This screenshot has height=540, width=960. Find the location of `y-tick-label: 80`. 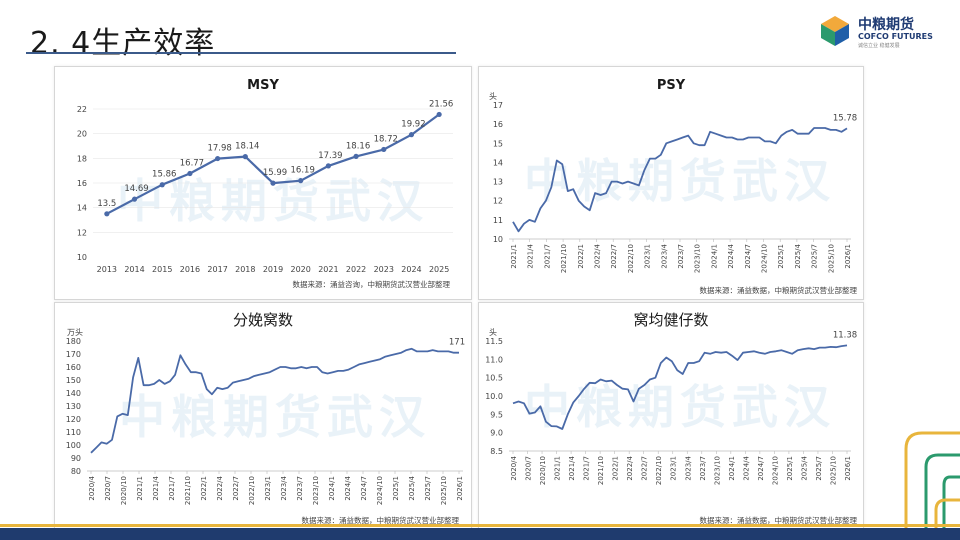

y-tick-label: 80 is located at coordinates (76, 471).